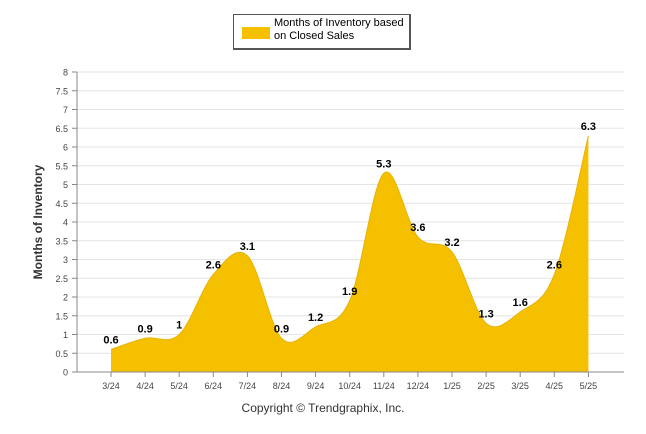 The width and height of the screenshot is (646, 434). Describe the element at coordinates (61, 241) in the screenshot. I see `y-tick-label: 3.5` at that location.